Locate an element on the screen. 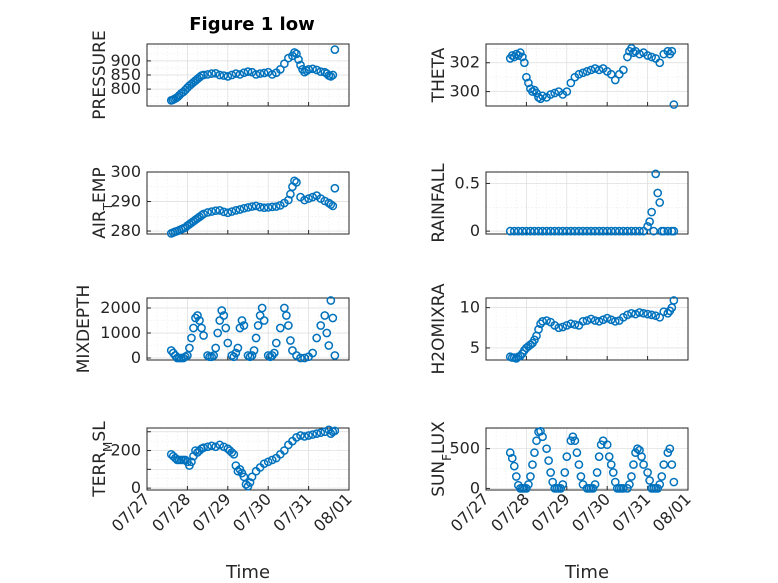 The image size is (778, 583). x-tick-label: 07/29 is located at coordinates (551, 512).